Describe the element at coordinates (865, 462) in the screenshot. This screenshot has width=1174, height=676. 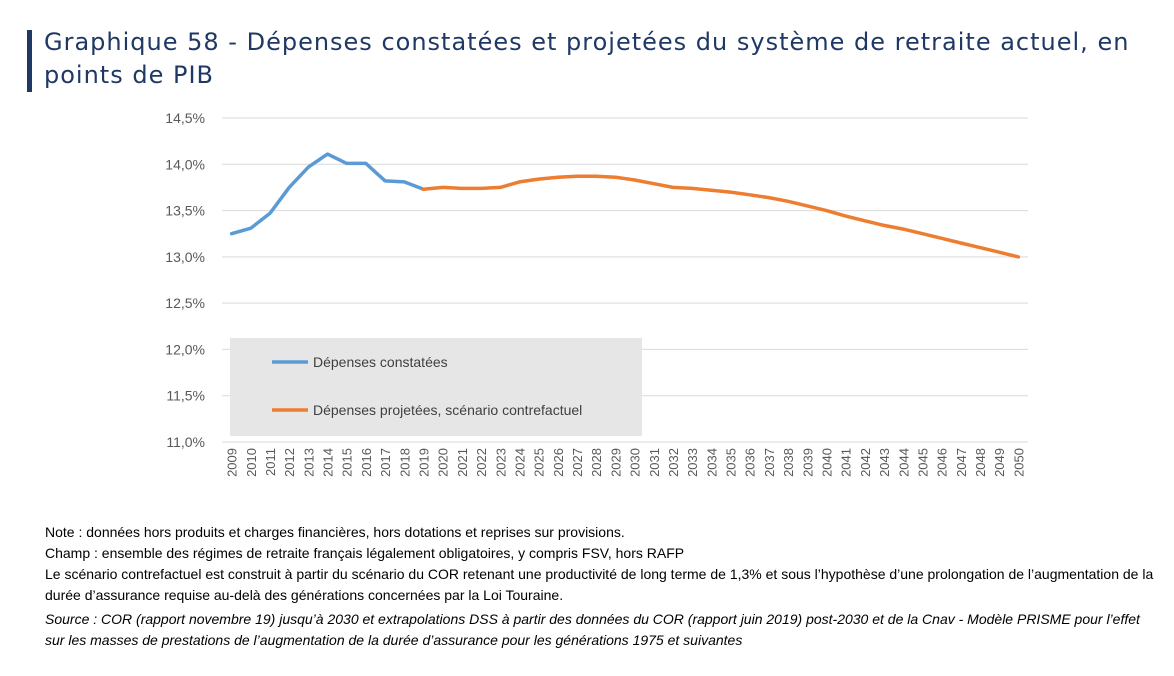
I see `x-tick-label: 2042` at that location.